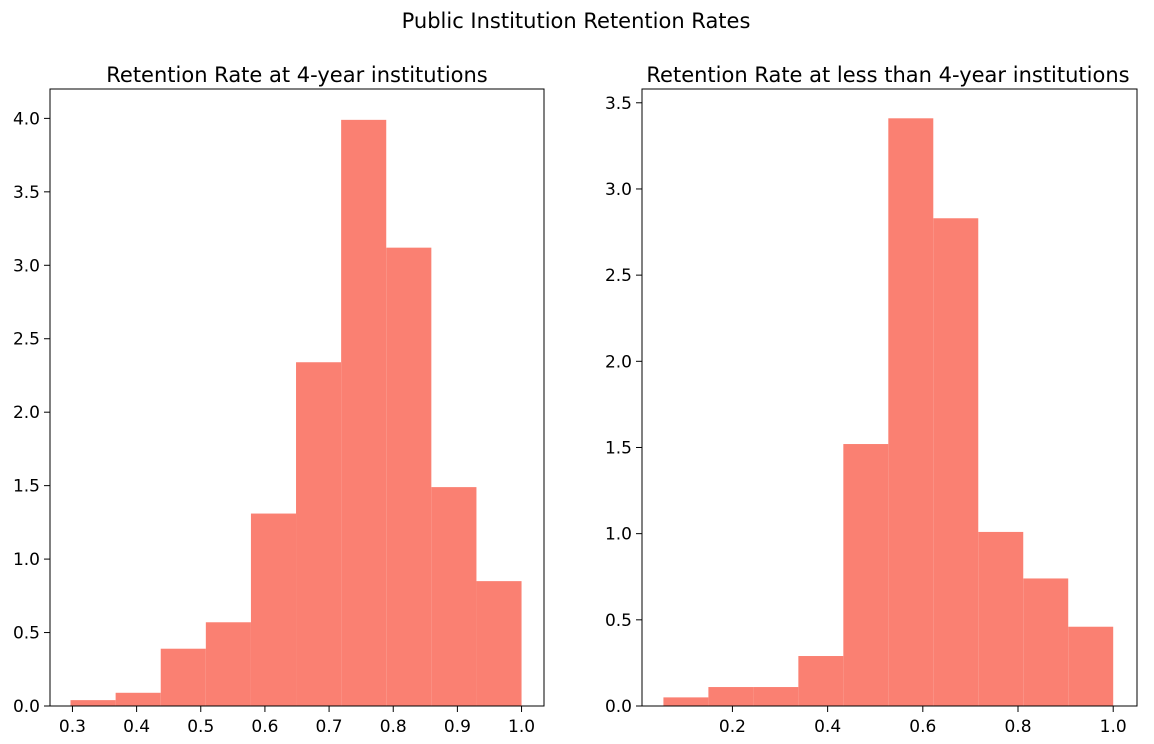  I want to click on x-tick-label: 0.5, so click(200, 727).